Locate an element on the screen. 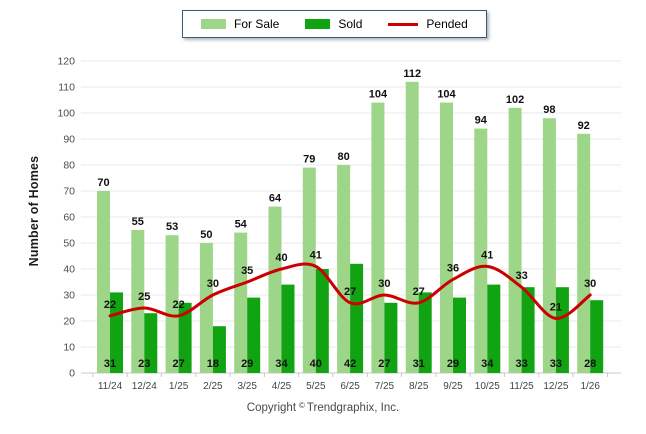 The height and width of the screenshot is (434, 646). value-label-for-sale: 64 is located at coordinates (275, 199).